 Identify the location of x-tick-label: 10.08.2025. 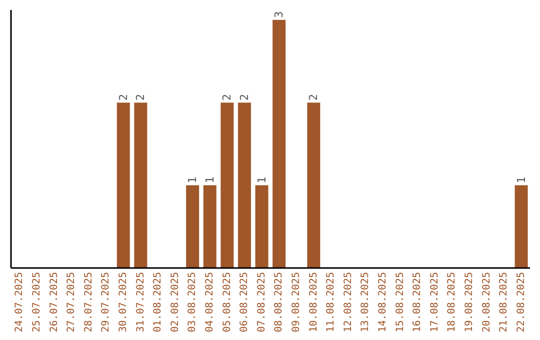
(314, 302).